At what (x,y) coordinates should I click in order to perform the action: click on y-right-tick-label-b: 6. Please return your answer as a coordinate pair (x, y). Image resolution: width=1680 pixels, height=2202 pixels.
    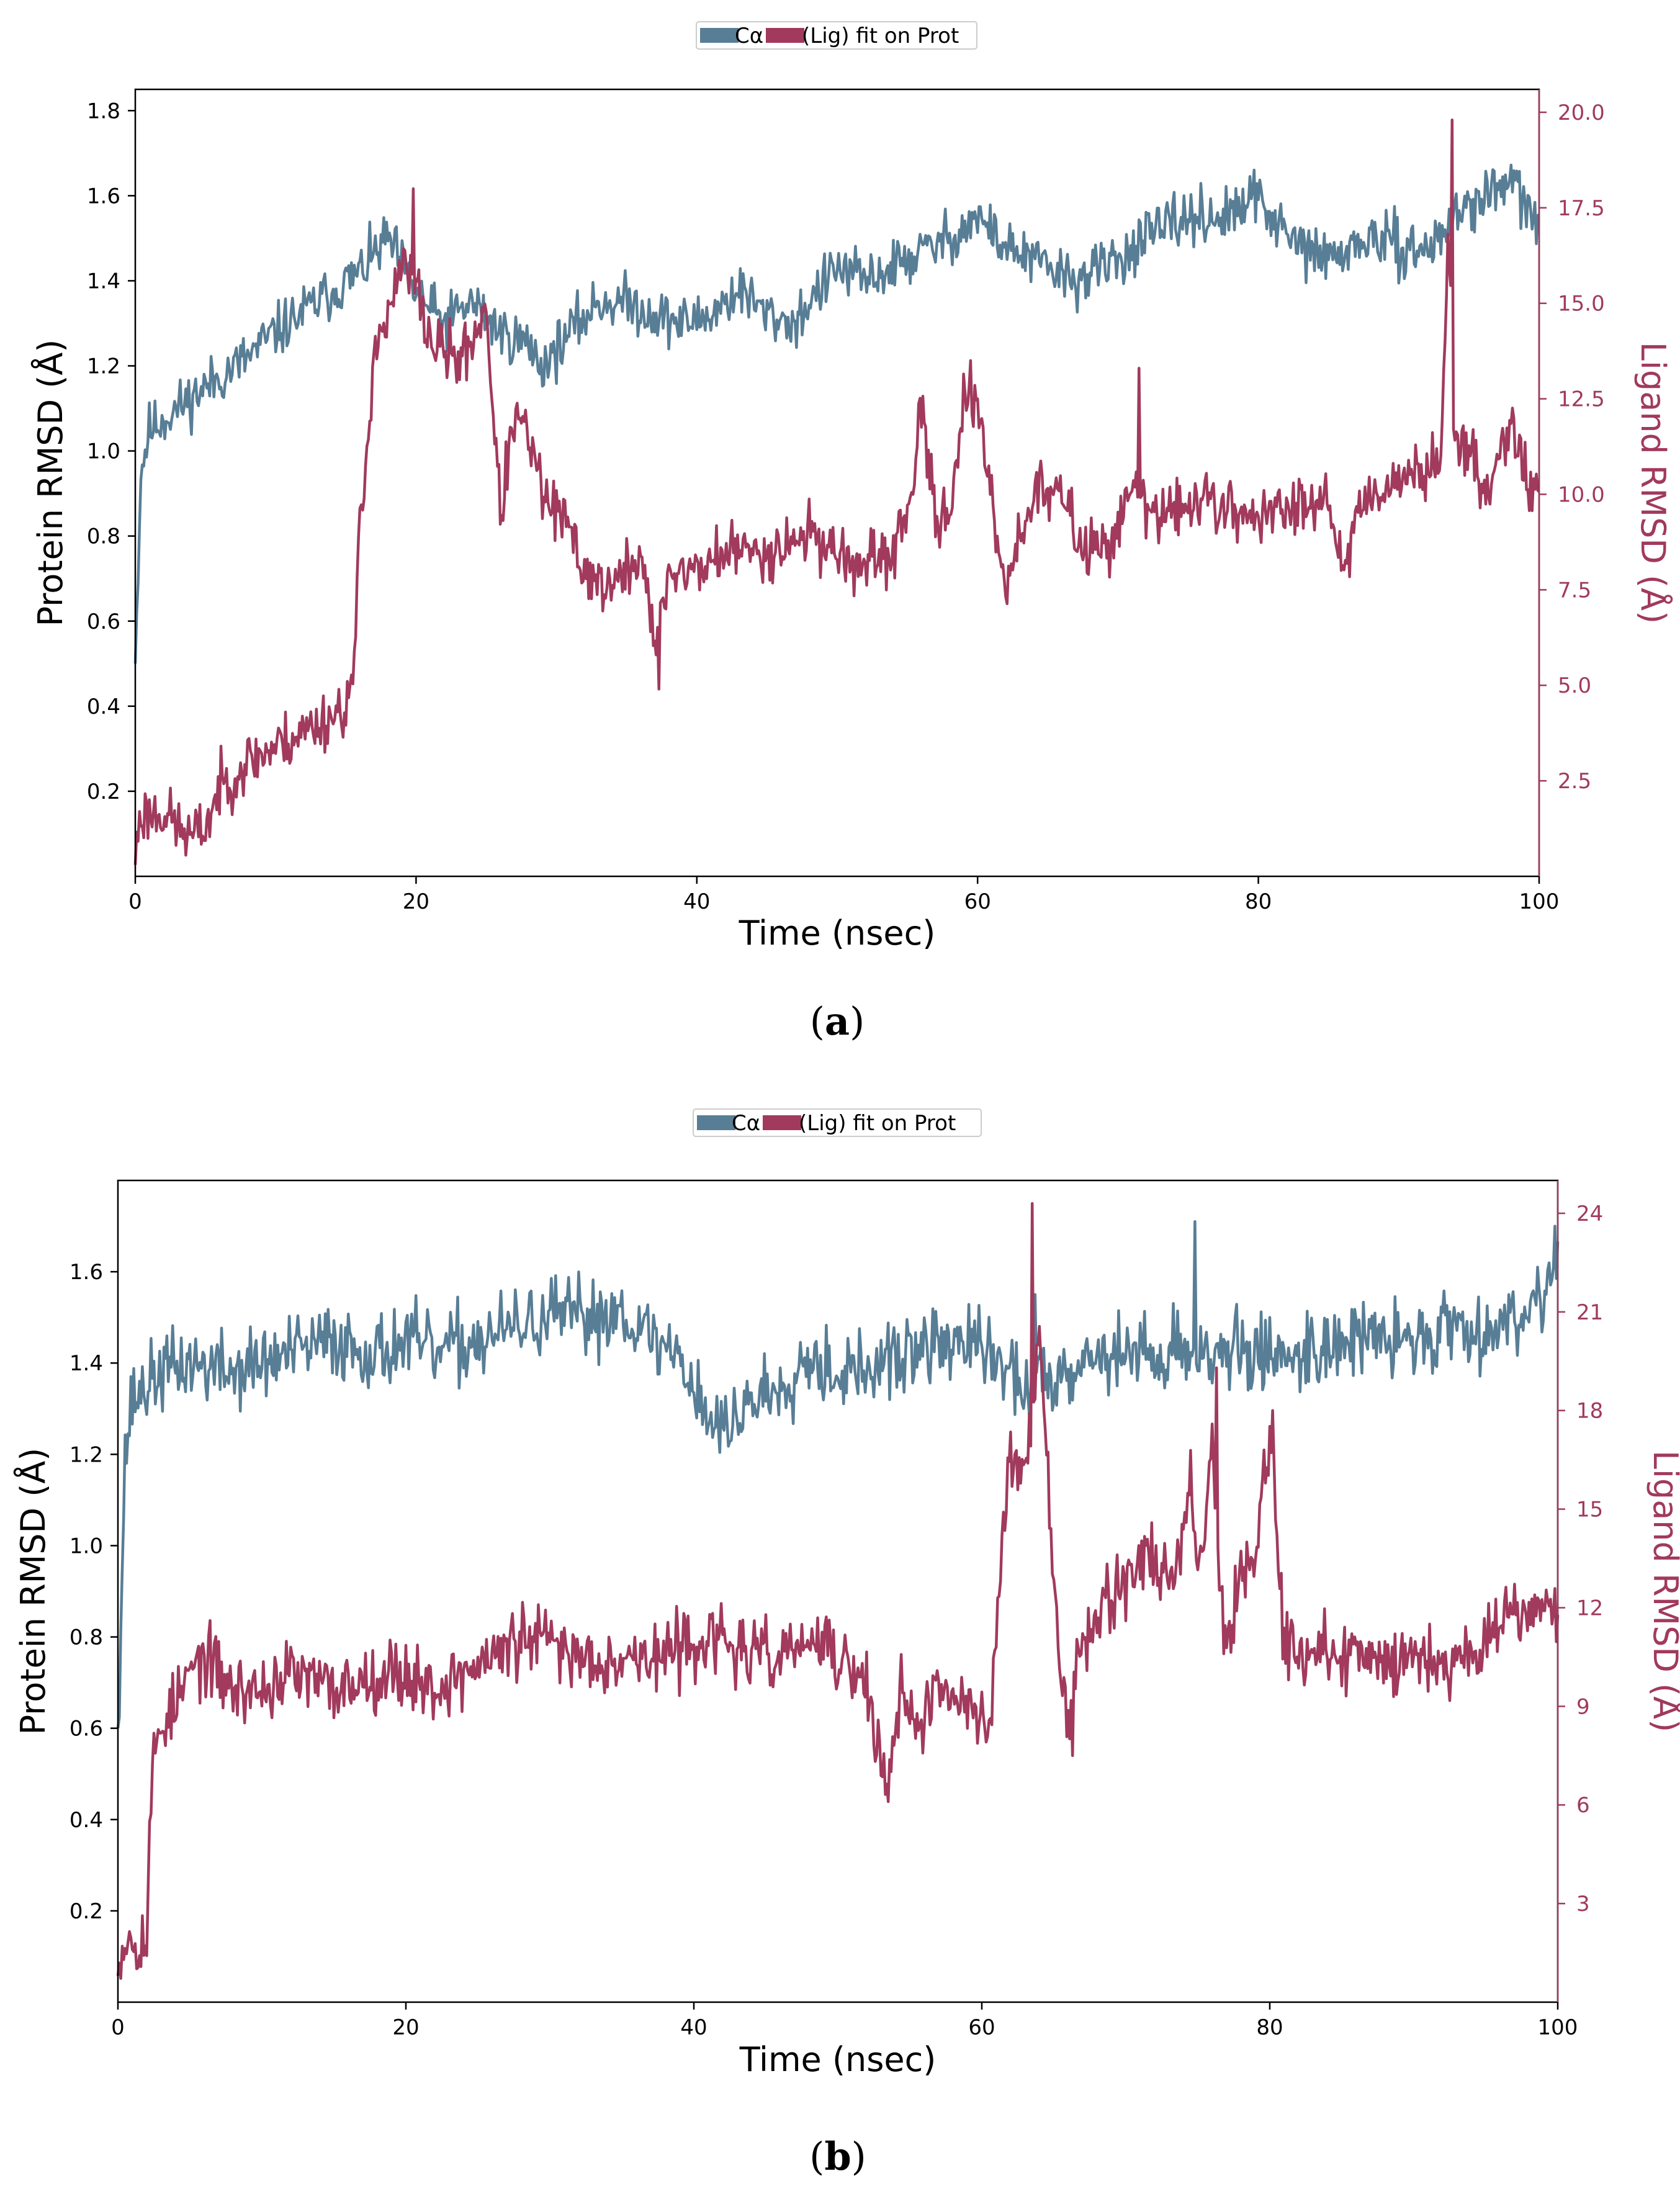
    Looking at the image, I should click on (1583, 1805).